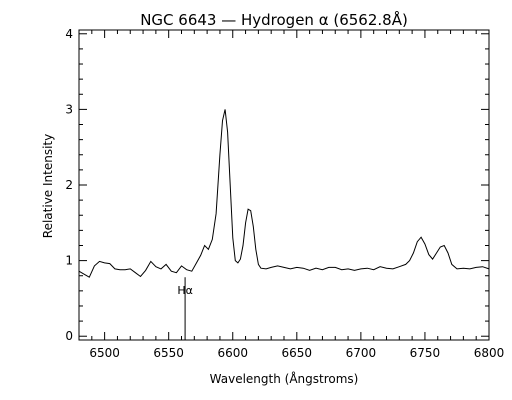 The width and height of the screenshot is (512, 400). What do you see at coordinates (104, 353) in the screenshot?
I see `x-tick-label: 6500` at bounding box center [104, 353].